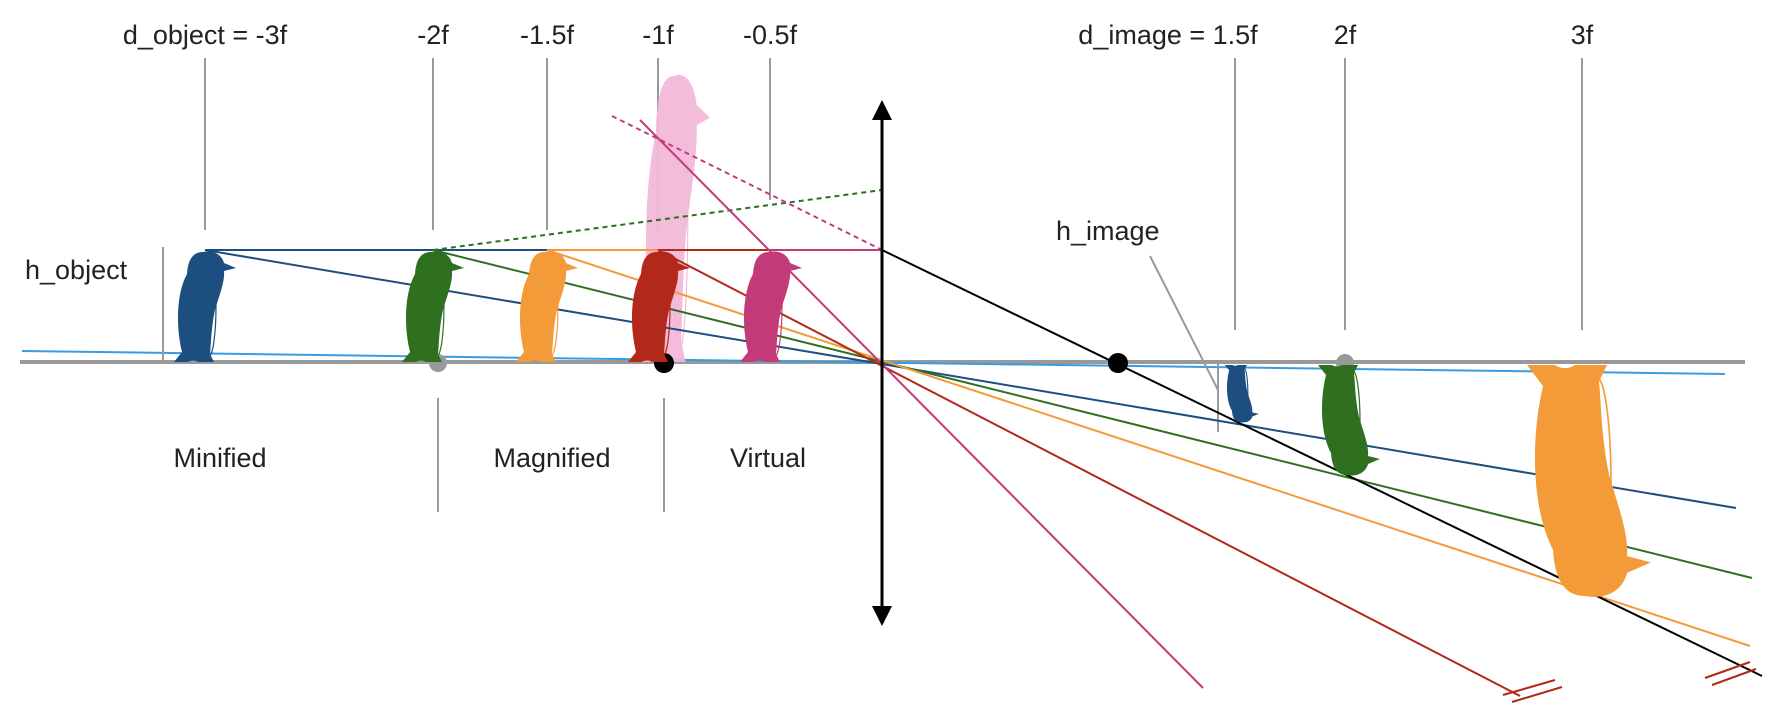 This screenshot has height=724, width=1770. Describe the element at coordinates (205, 306) in the screenshot. I see `penguin-object-minus-3f` at that location.